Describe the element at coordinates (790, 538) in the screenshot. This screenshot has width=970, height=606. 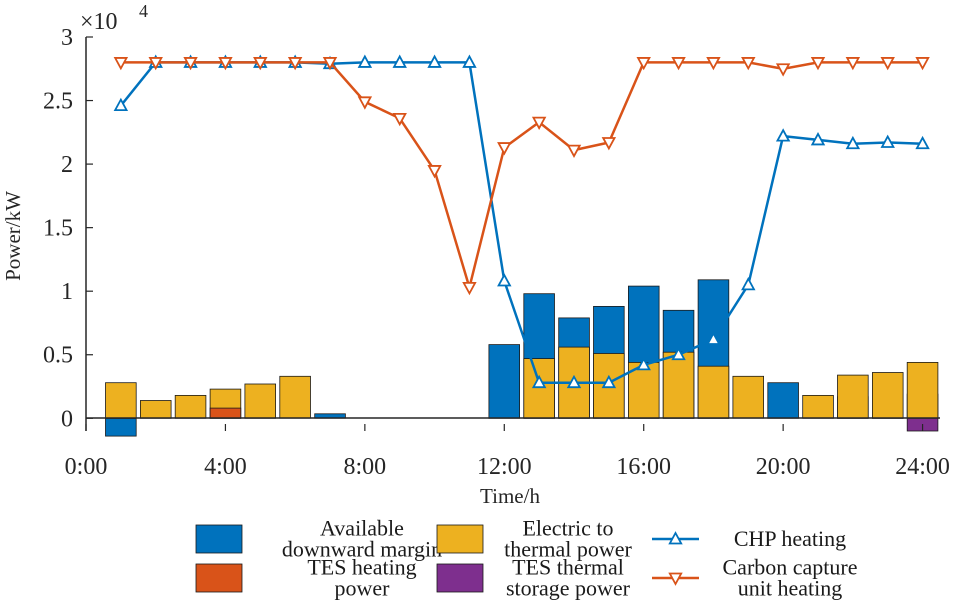
I see `legend-chp-heating-label-1: CHP heating` at that location.